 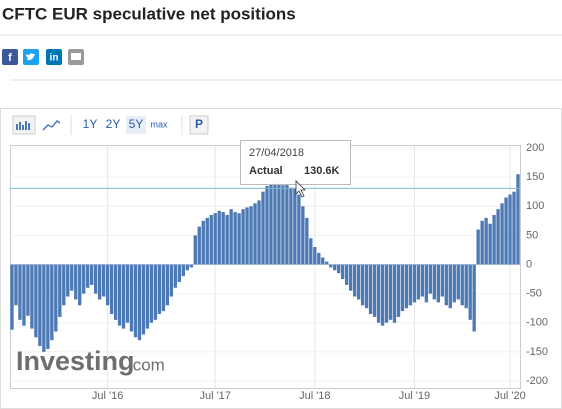 I want to click on toolbar: P 1Y 2Y 5Y max, so click(x=110, y=125).